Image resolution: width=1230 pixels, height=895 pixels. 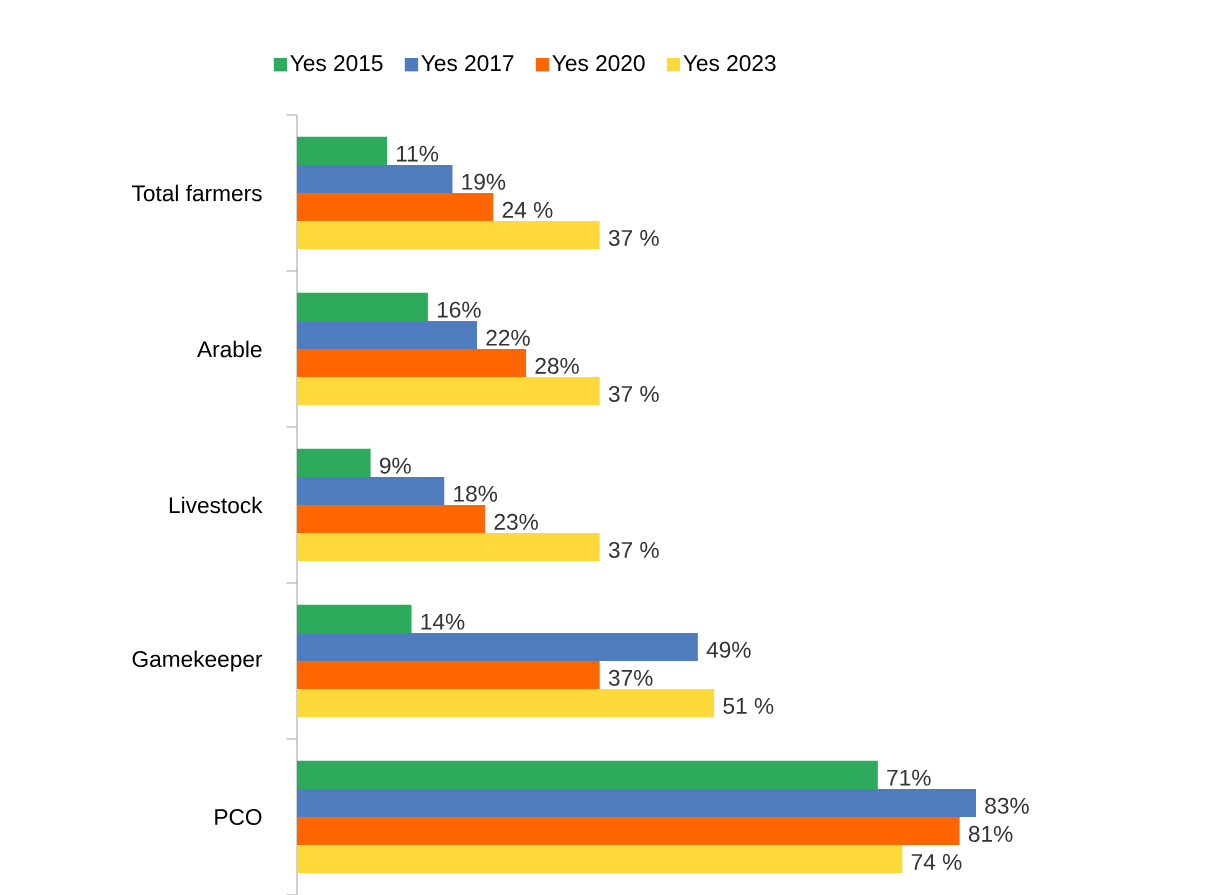 I want to click on data-label: 49%, so click(x=728, y=649).